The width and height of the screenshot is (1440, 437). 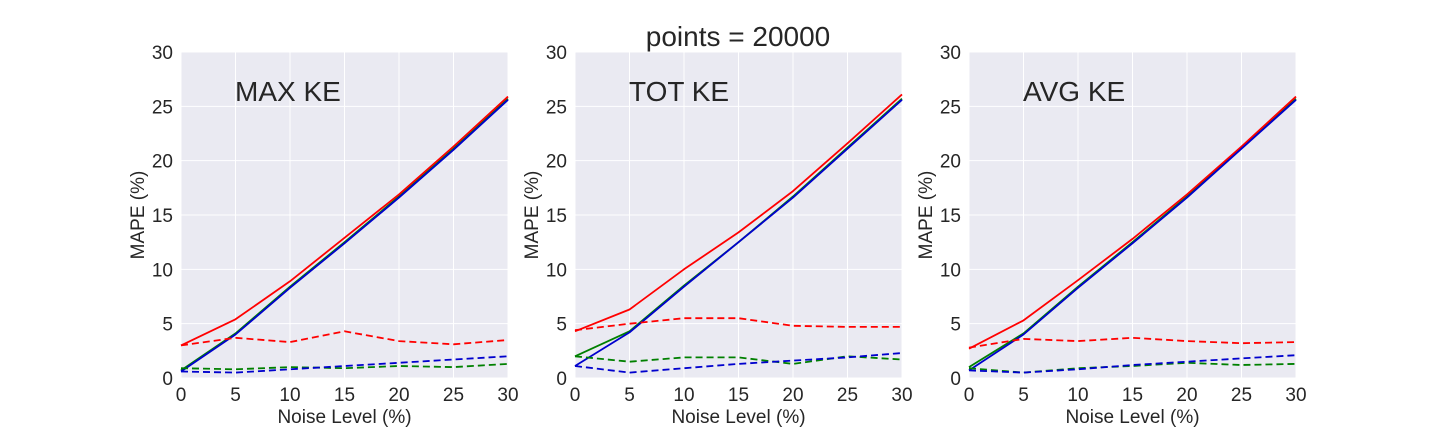 I want to click on panel-title: MAX KE, so click(x=288, y=91).